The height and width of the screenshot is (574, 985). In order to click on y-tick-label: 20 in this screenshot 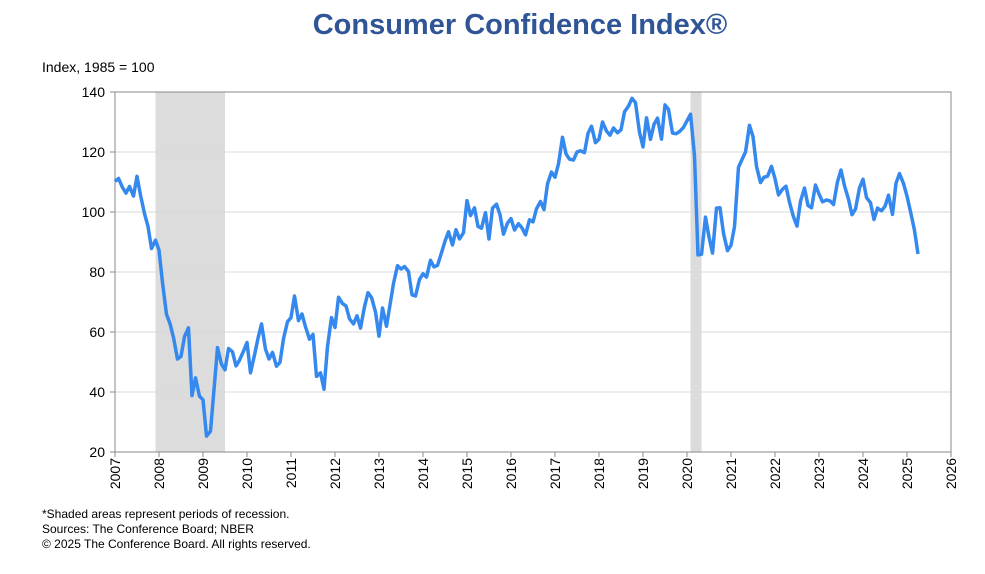, I will do `click(97, 452)`.